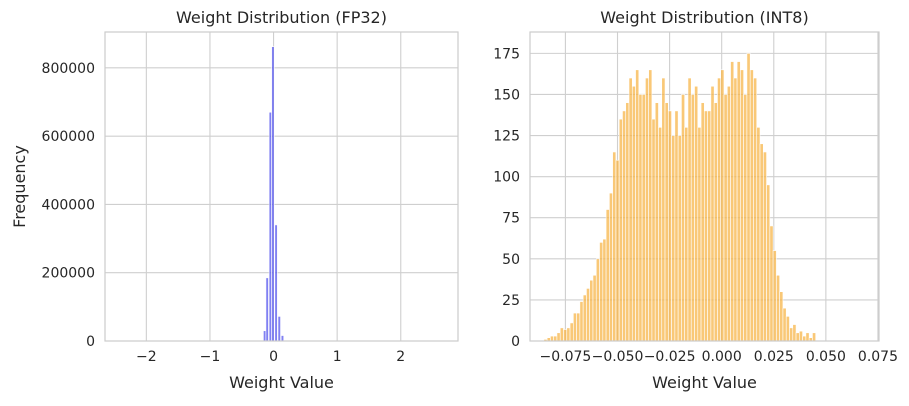 This screenshot has width=909, height=406. What do you see at coordinates (68, 69) in the screenshot?
I see `fp32-y-tick-label: 800000` at bounding box center [68, 69].